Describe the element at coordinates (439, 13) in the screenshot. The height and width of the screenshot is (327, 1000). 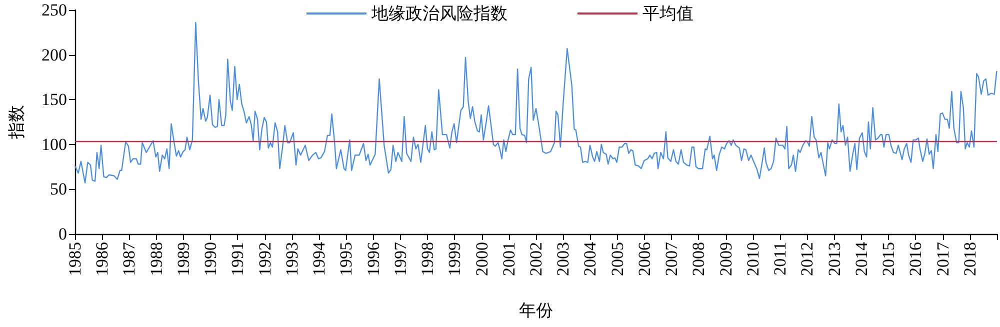
I see `legend-label: 地缘政治风险指数` at that location.